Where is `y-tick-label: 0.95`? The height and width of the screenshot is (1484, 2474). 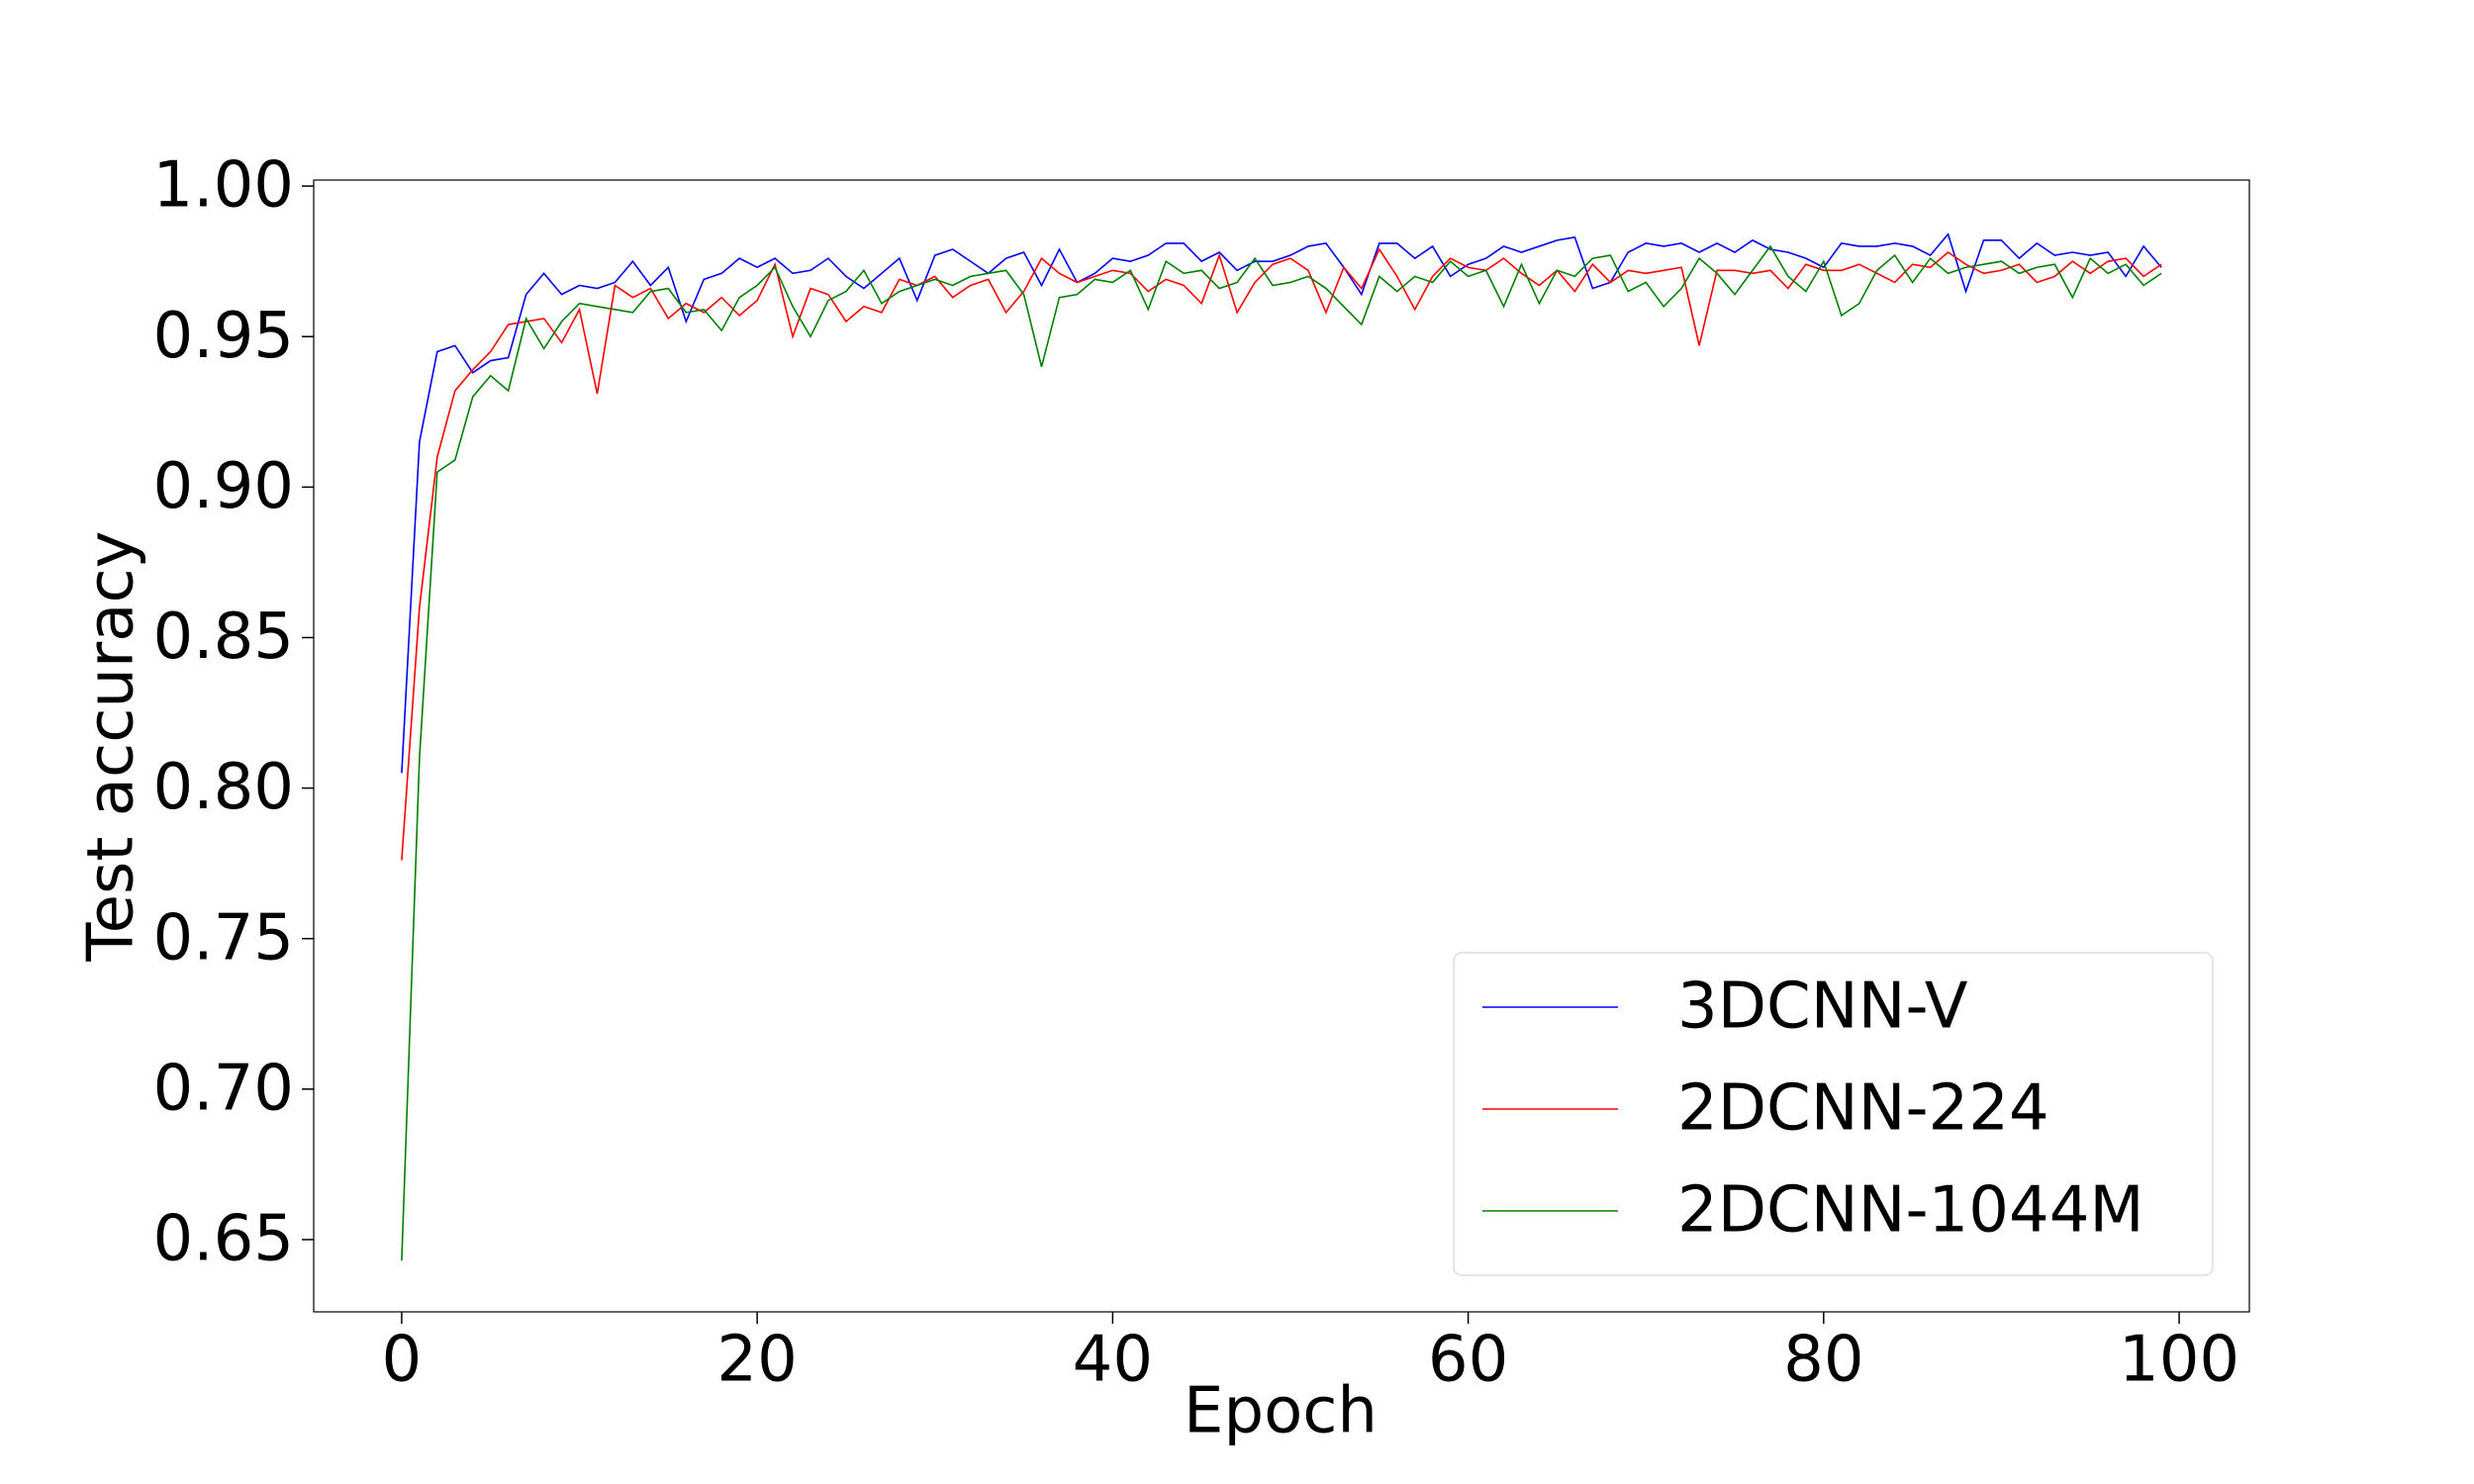 y-tick-label: 0.95 is located at coordinates (224, 336).